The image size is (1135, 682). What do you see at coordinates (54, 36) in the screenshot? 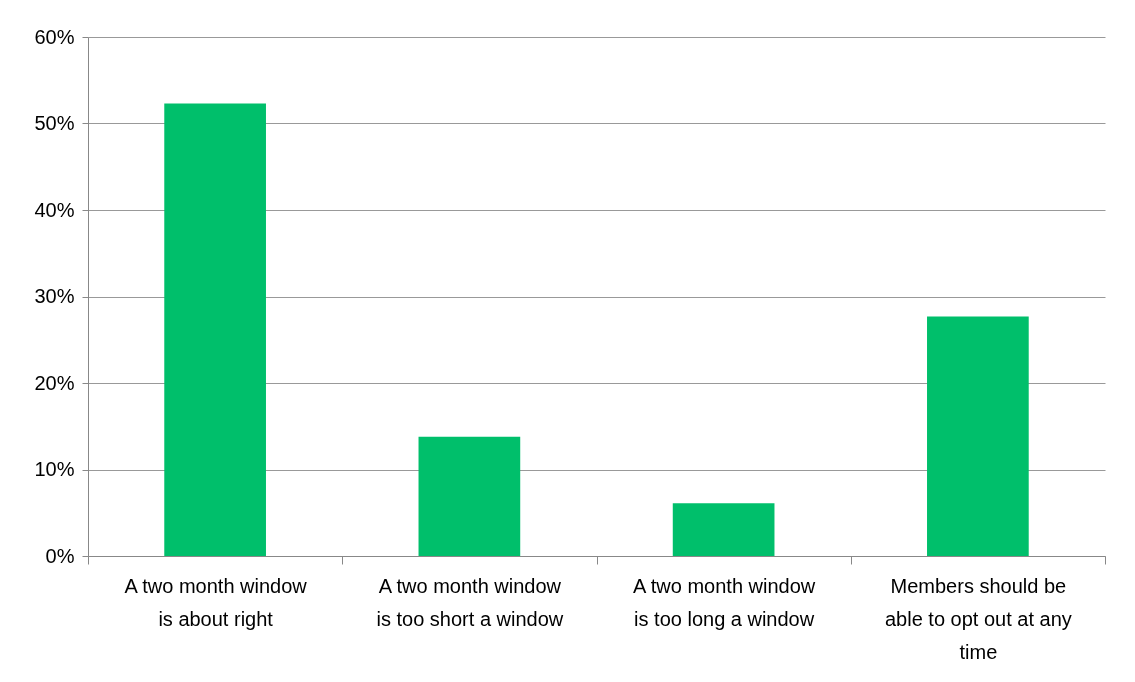
I see `y-tick-label: 60%` at bounding box center [54, 36].